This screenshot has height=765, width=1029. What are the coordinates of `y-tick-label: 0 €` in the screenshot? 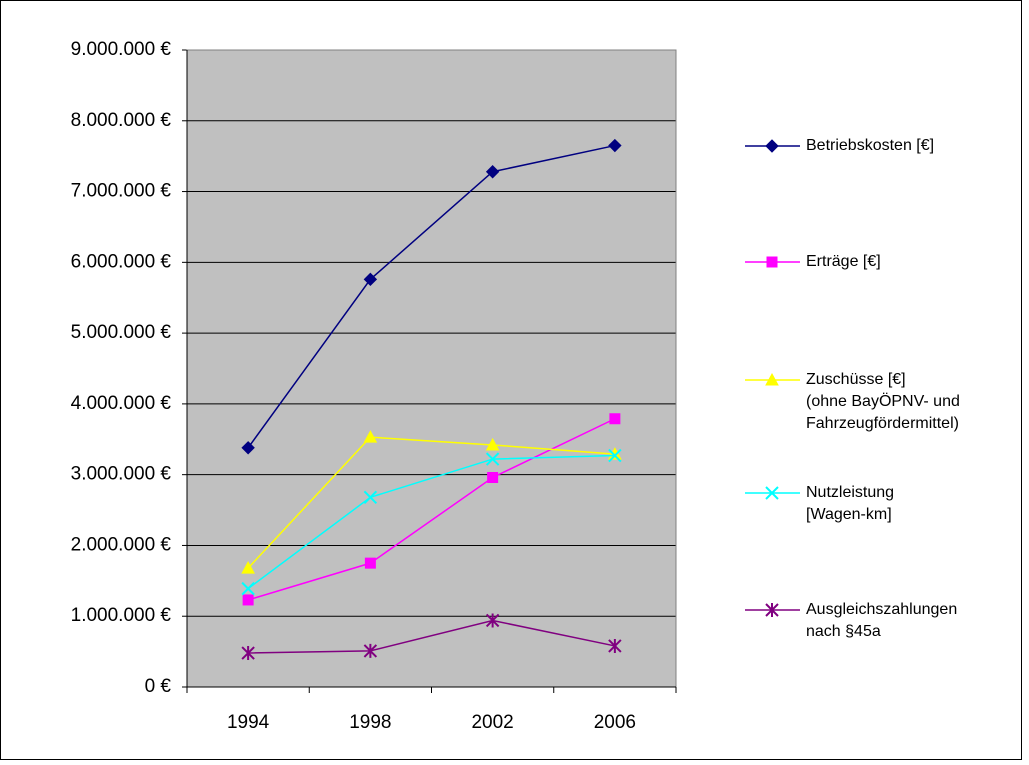 It's located at (158, 686).